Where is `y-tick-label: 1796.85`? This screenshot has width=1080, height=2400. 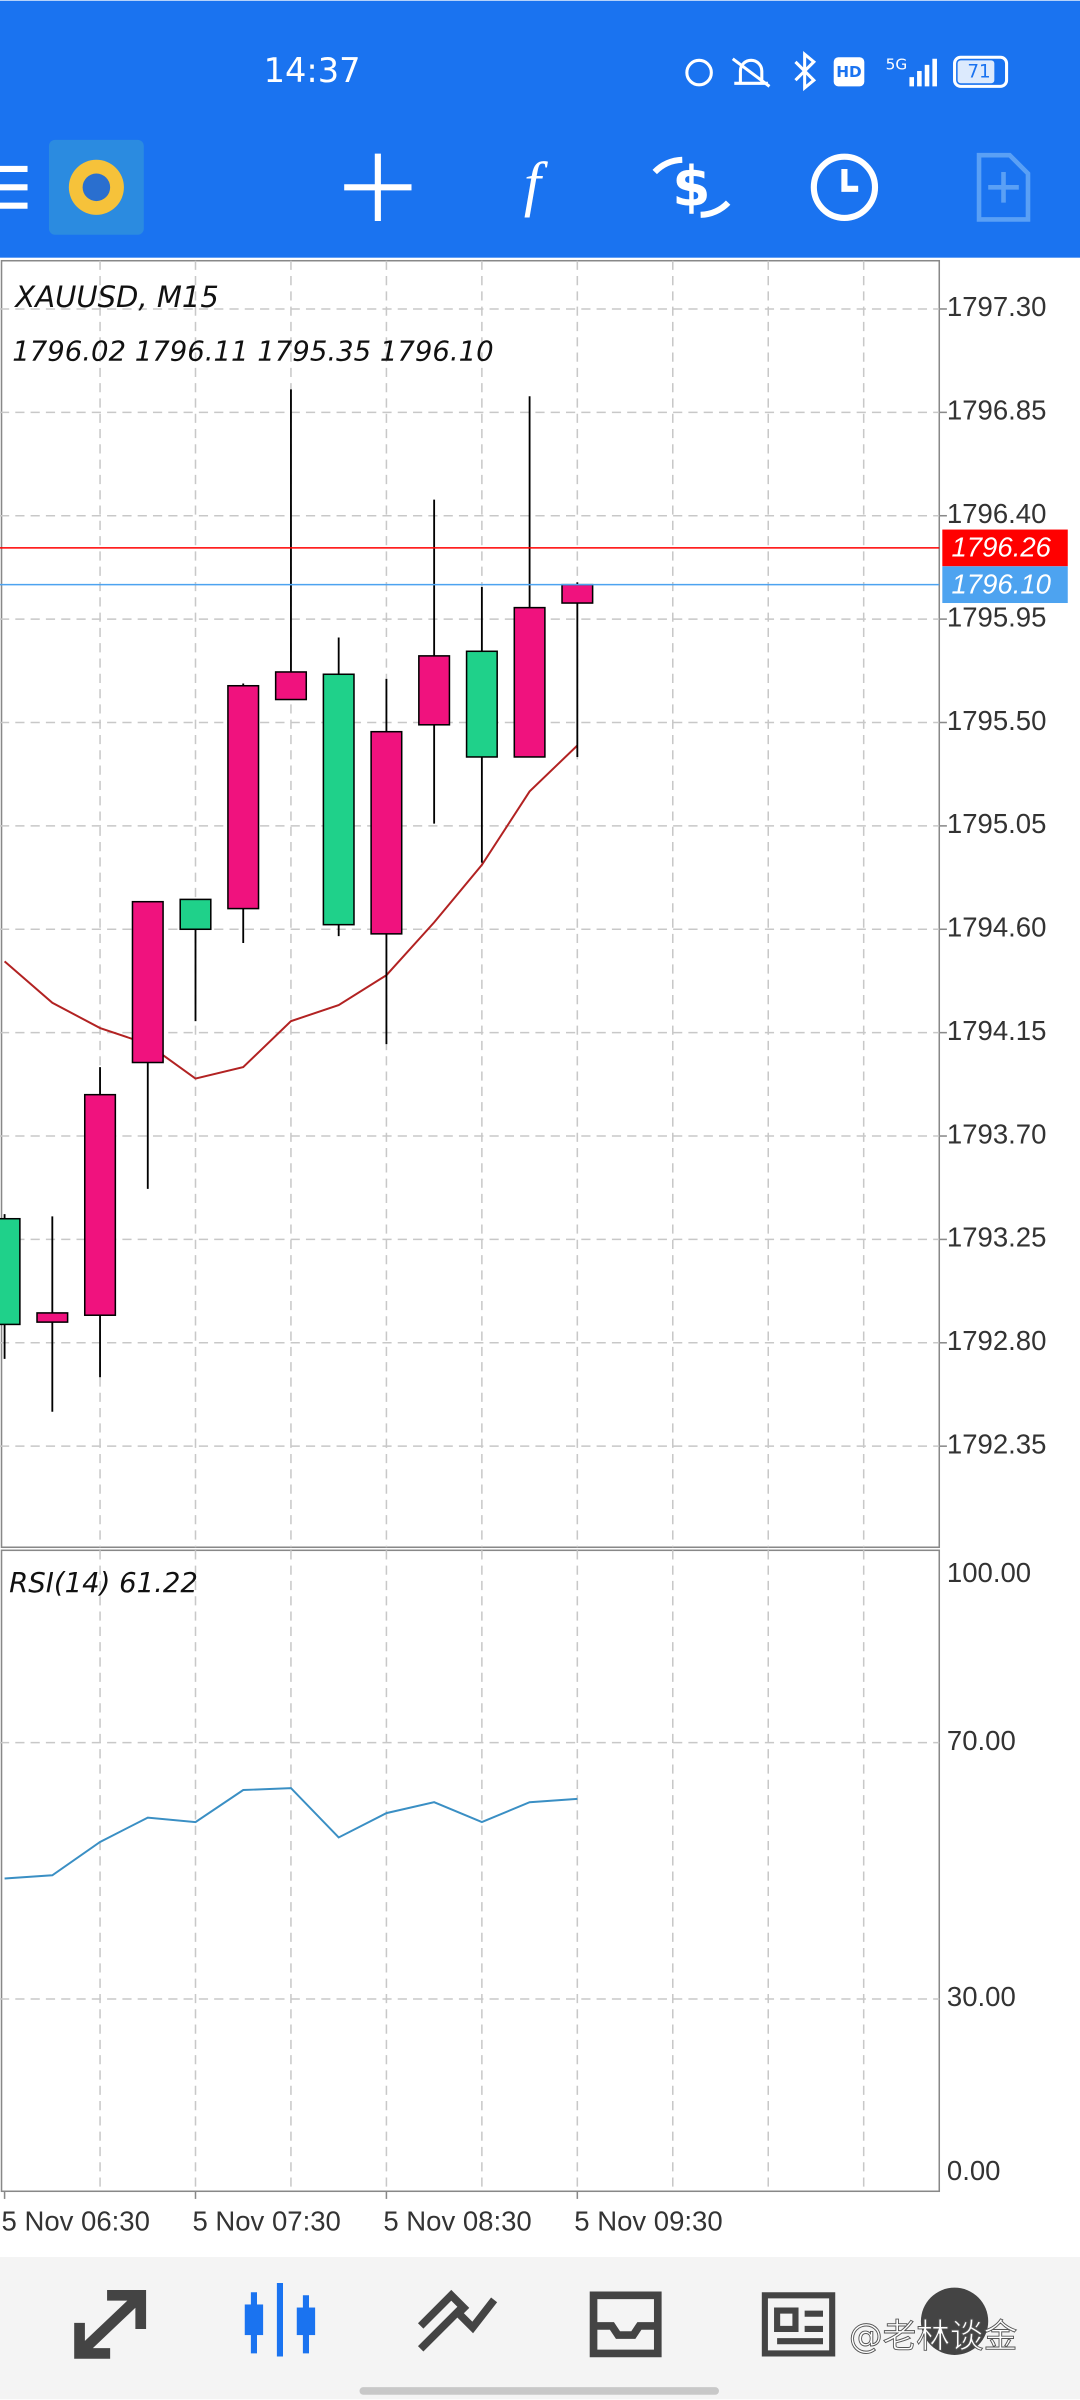
y-tick-label: 1796.85 is located at coordinates (996, 410).